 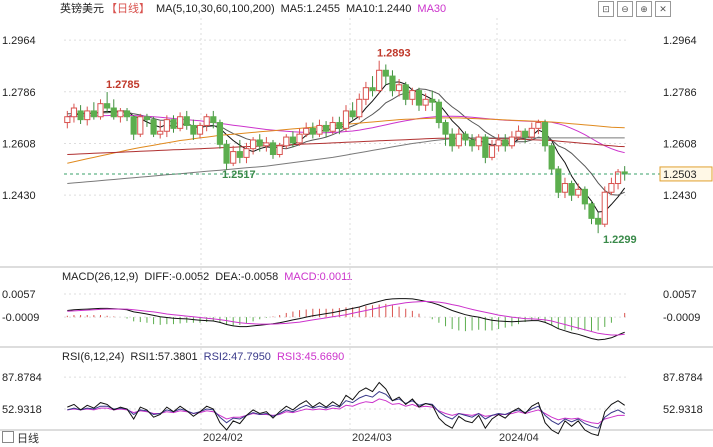 What do you see at coordinates (394, 54) in the screenshot?
I see `price-annotation: 1.2893` at bounding box center [394, 54].